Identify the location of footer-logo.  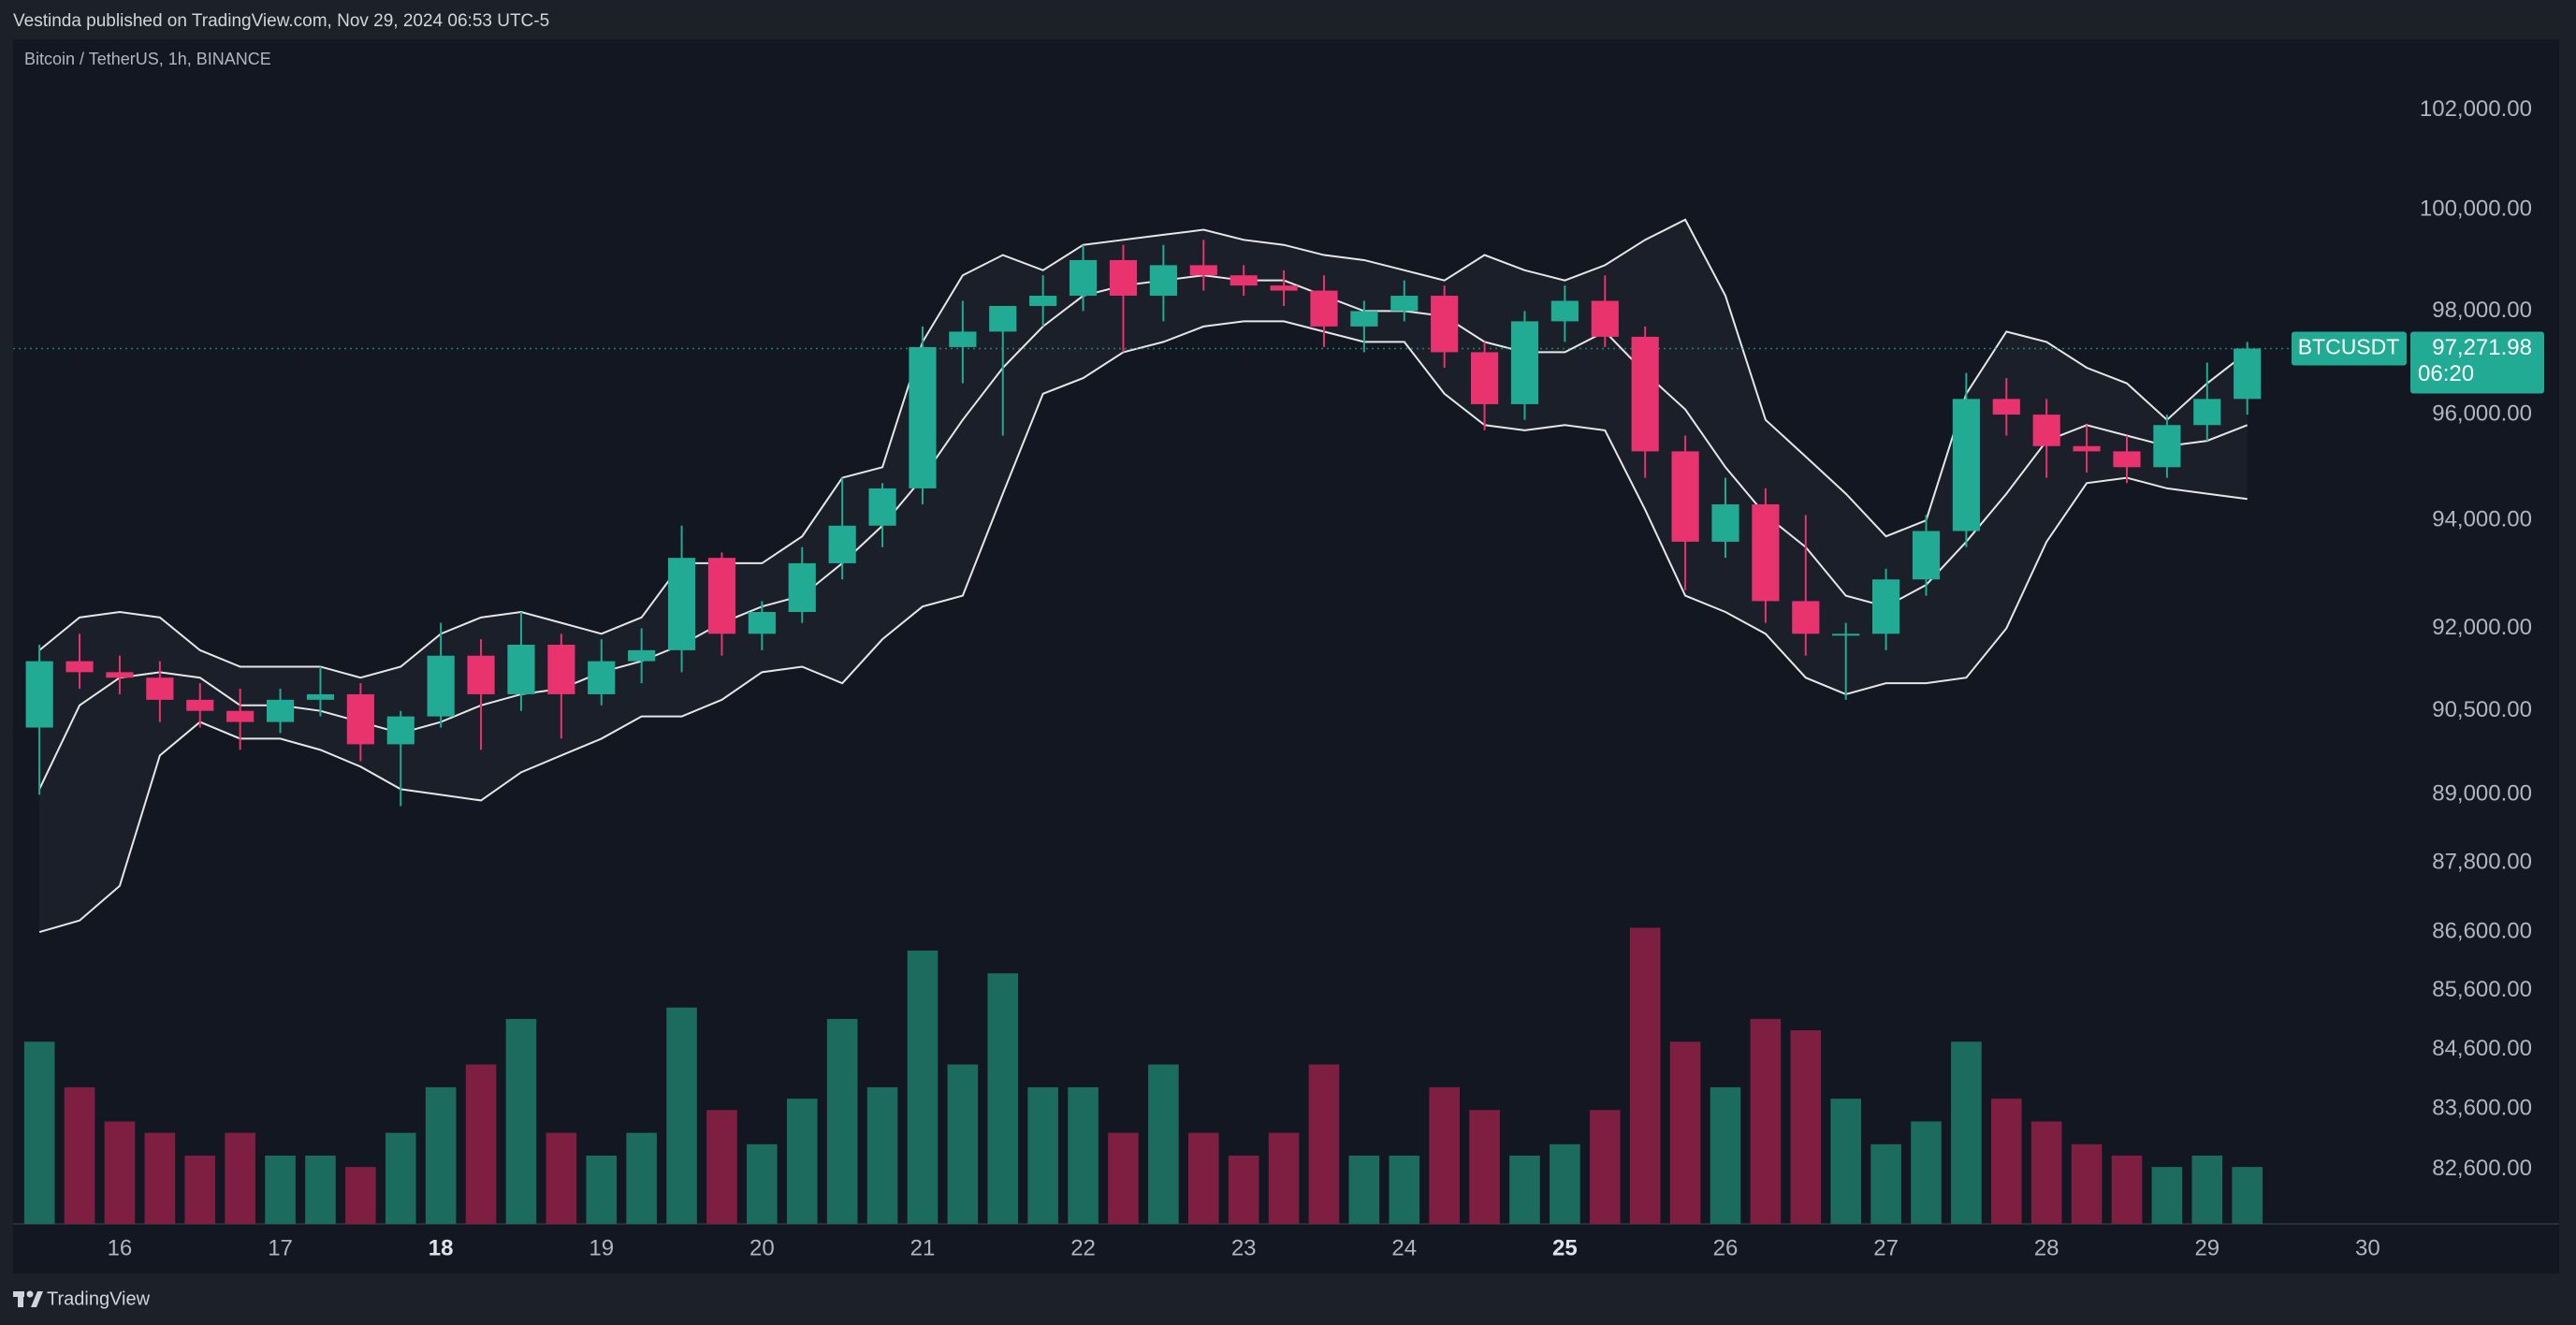
(28, 1298).